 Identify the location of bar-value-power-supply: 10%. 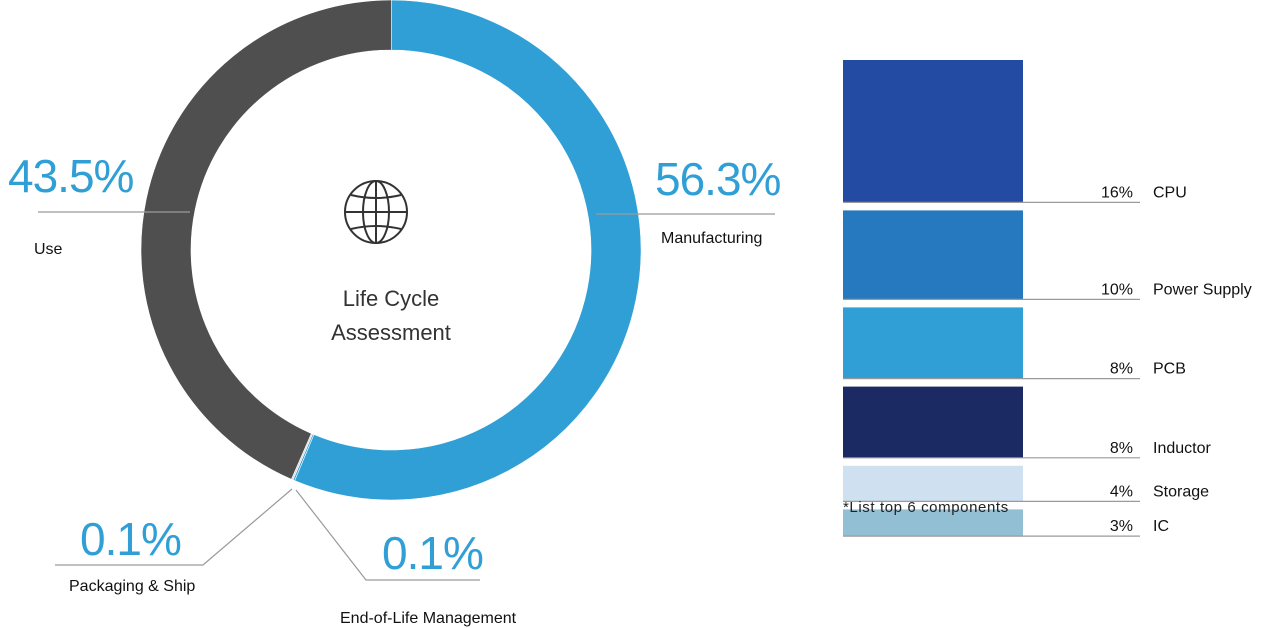
(1117, 289).